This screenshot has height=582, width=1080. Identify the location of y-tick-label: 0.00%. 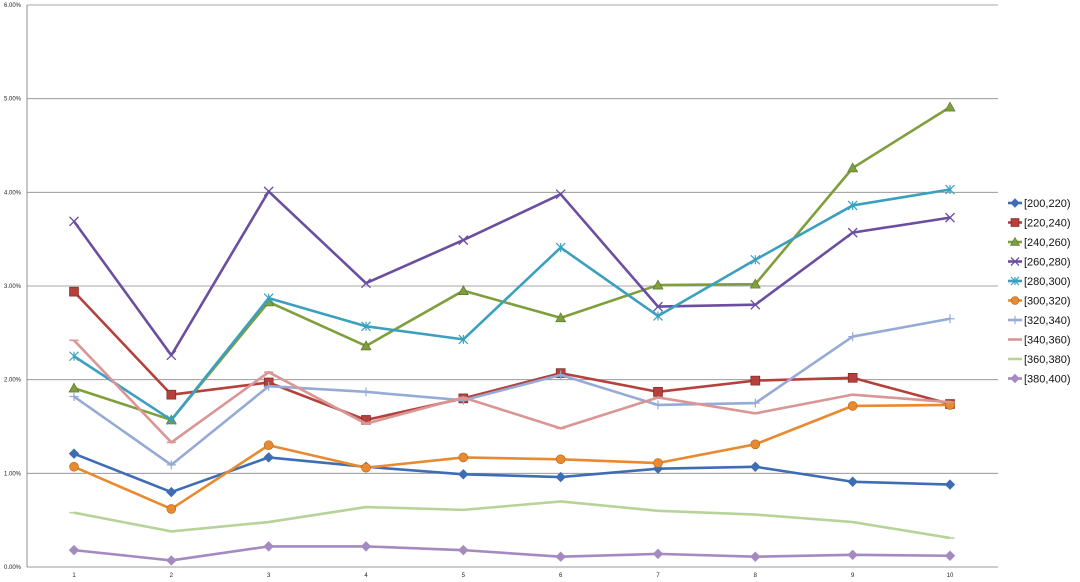
(13, 568).